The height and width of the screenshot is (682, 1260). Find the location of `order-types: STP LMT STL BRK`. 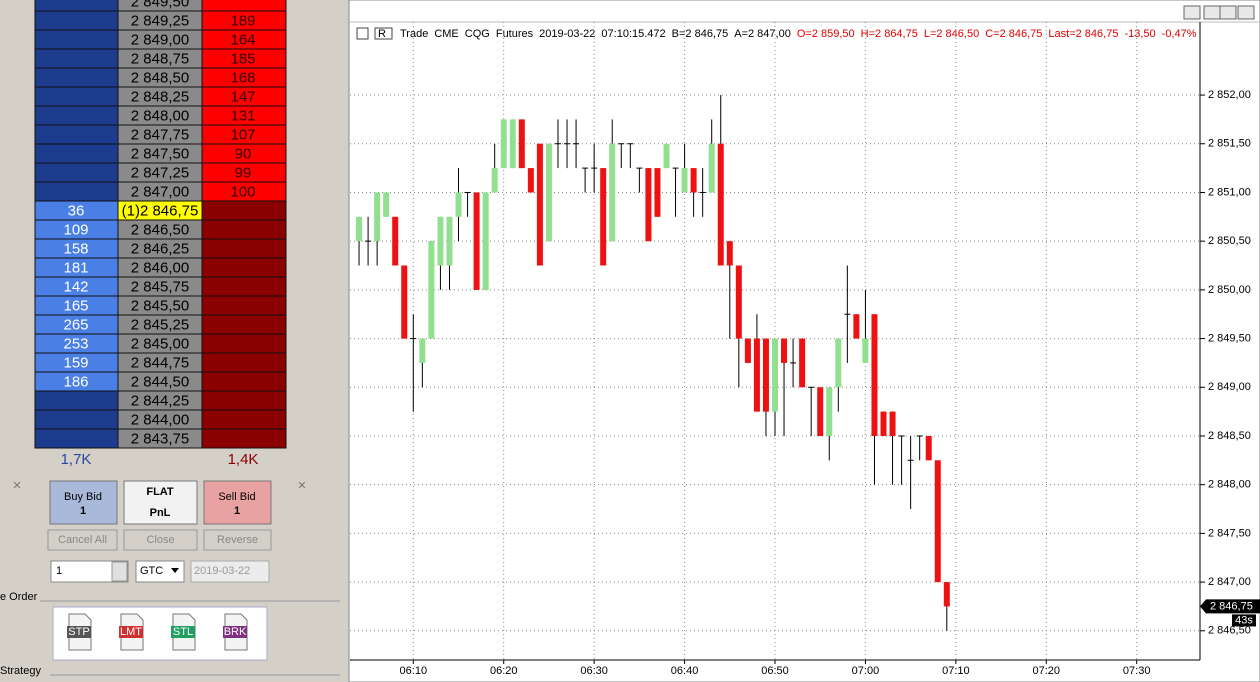

order-types: STP LMT STL BRK is located at coordinates (157, 632).